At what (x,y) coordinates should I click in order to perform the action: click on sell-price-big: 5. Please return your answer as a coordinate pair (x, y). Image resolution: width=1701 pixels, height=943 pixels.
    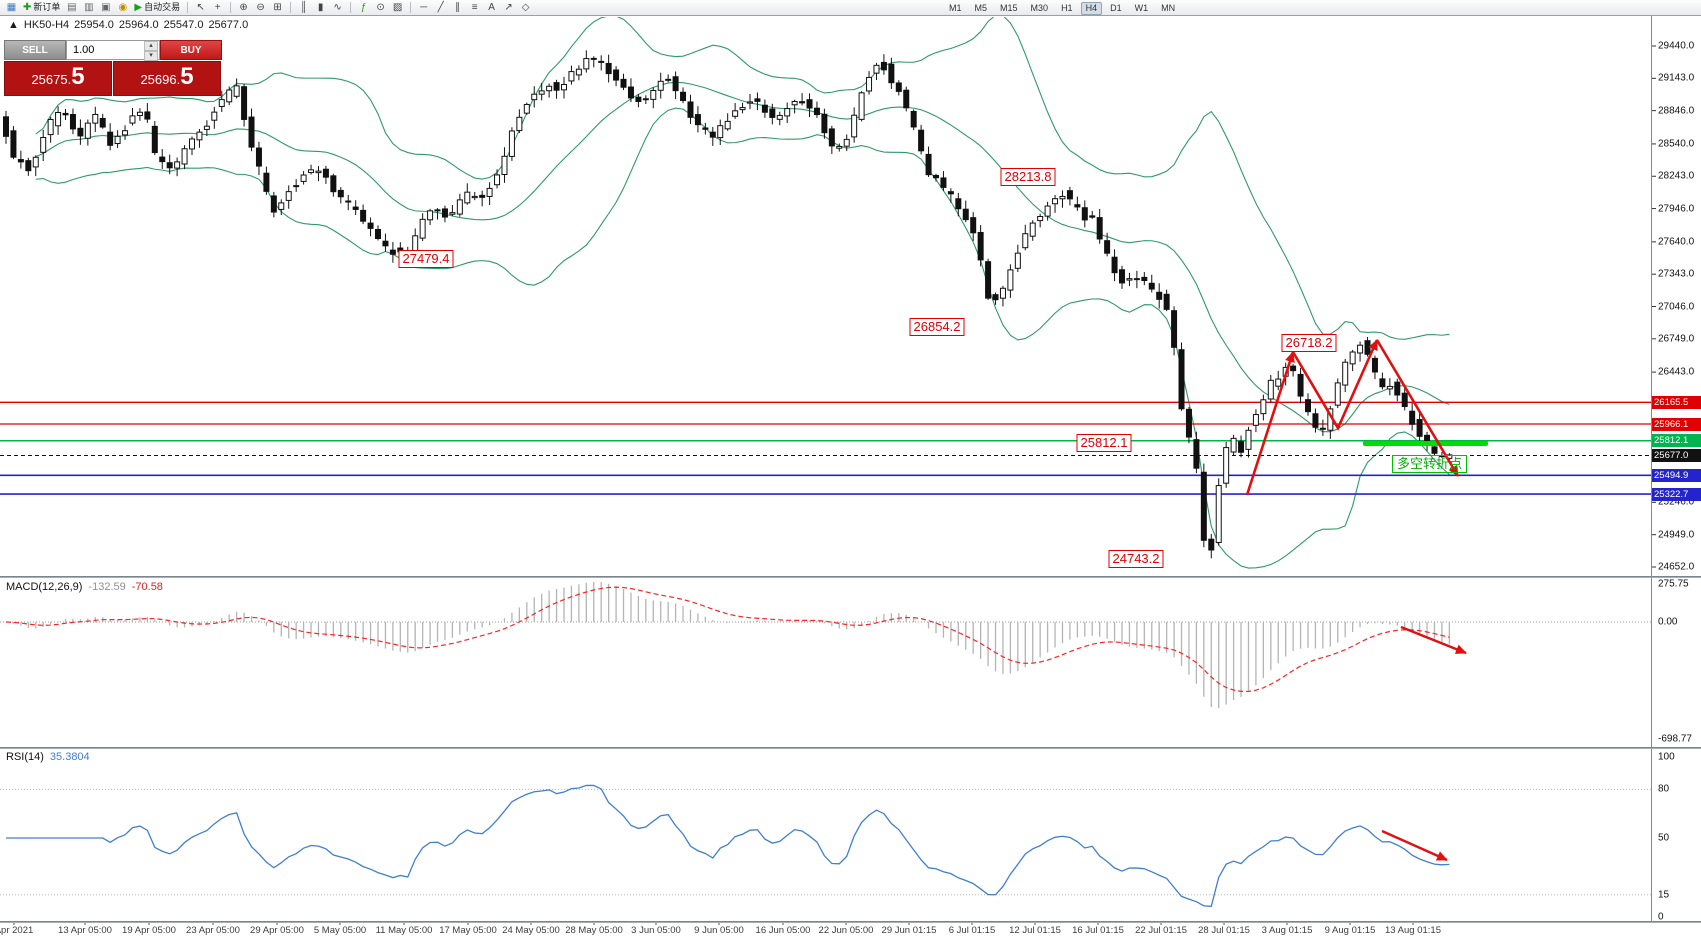
    Looking at the image, I should click on (78, 76).